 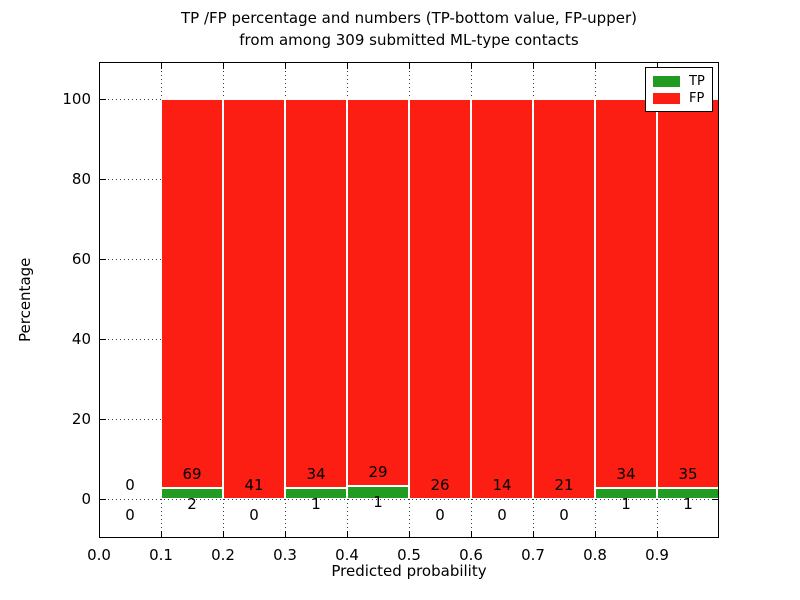 What do you see at coordinates (440, 485) in the screenshot?
I see `fp-count-label: 26` at bounding box center [440, 485].